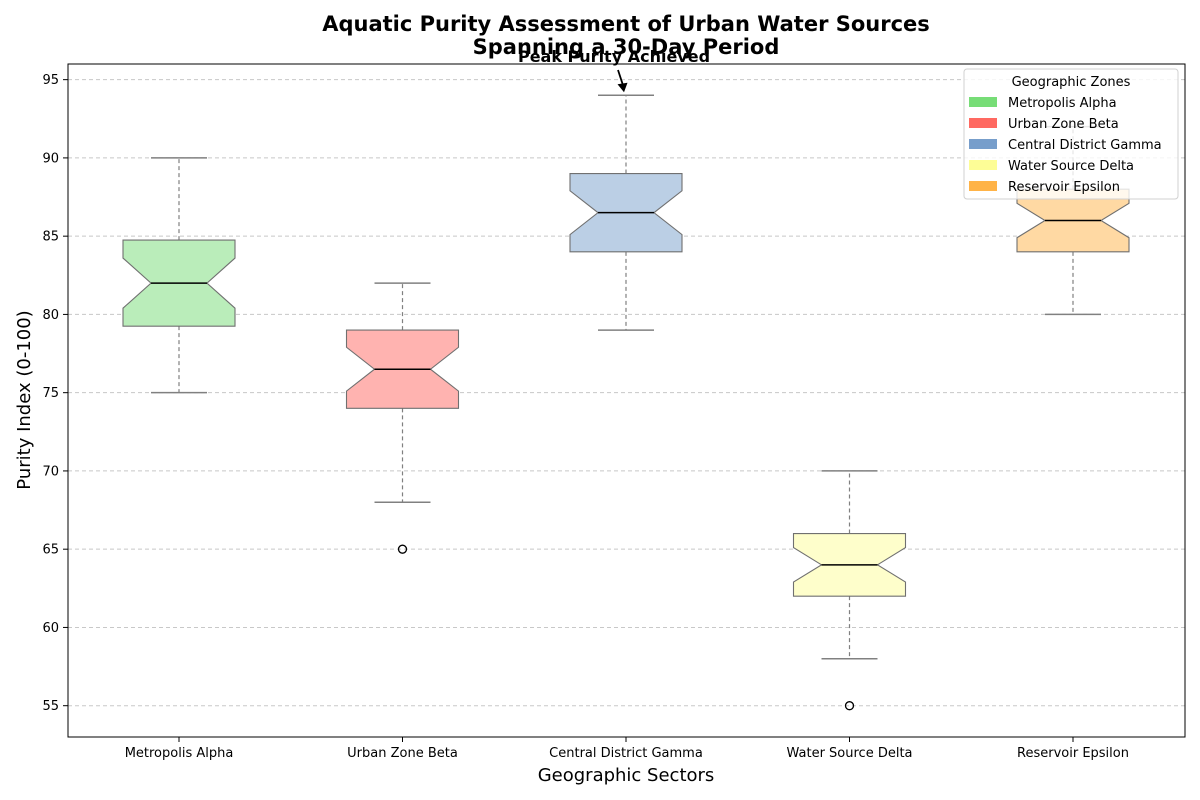  Describe the element at coordinates (614, 56) in the screenshot. I see `annotation-text: Peak Purity Achieved` at that location.